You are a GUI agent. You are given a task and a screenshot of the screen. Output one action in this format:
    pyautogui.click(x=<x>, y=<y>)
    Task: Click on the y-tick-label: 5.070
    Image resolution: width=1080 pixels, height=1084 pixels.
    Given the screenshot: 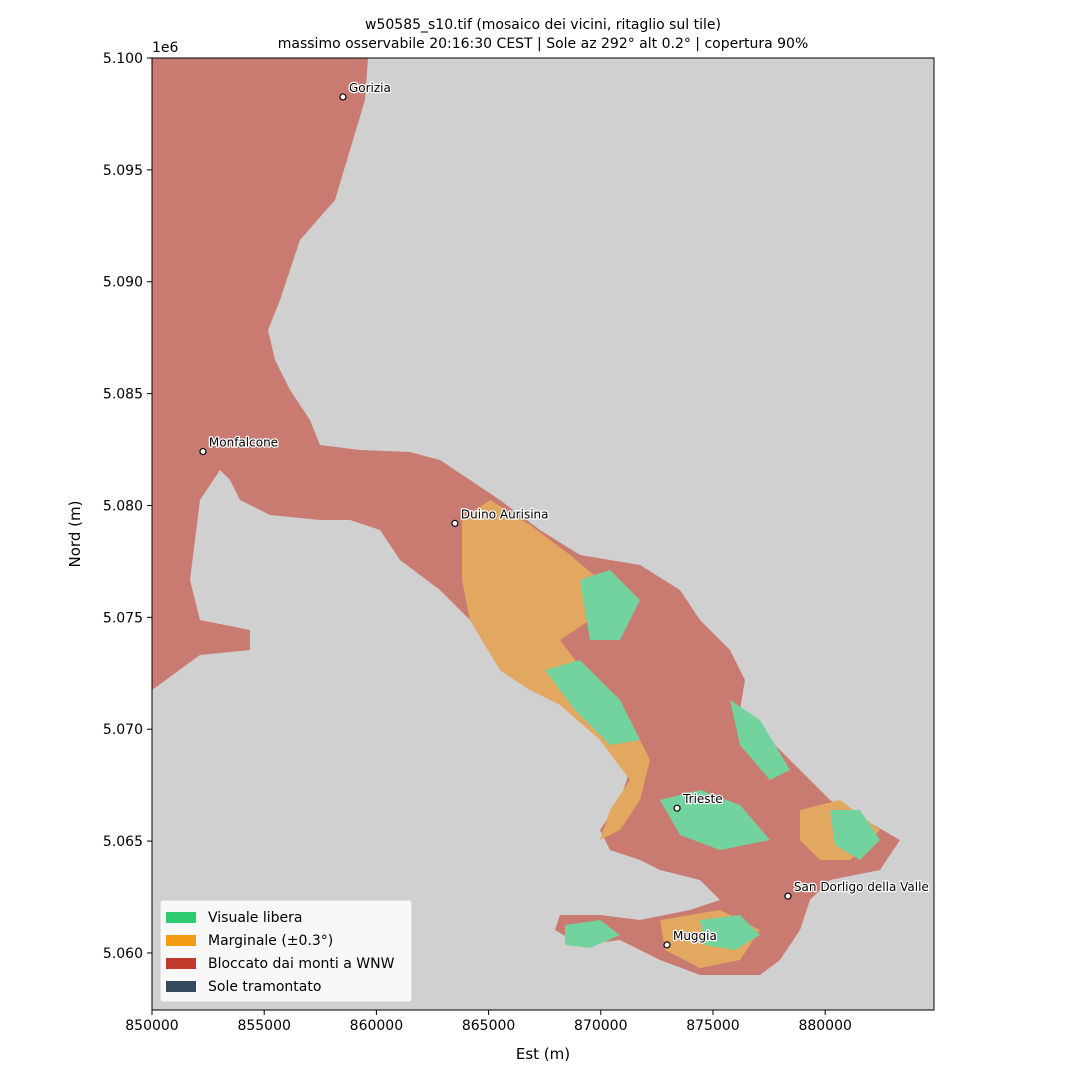 What is the action you would take?
    pyautogui.click(x=123, y=730)
    